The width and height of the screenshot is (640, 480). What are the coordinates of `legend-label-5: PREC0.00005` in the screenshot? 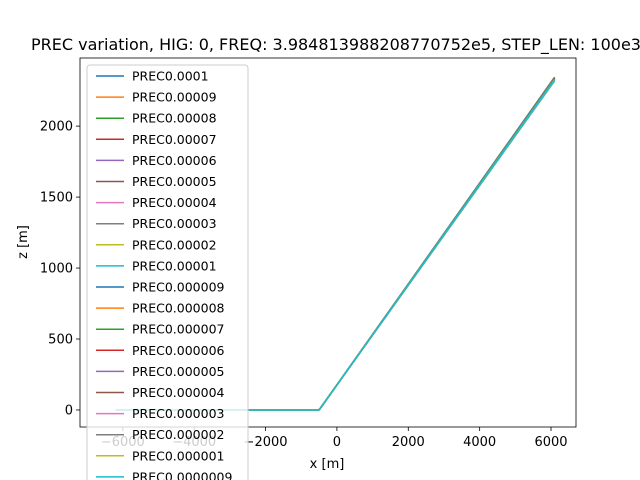 It's located at (174, 181).